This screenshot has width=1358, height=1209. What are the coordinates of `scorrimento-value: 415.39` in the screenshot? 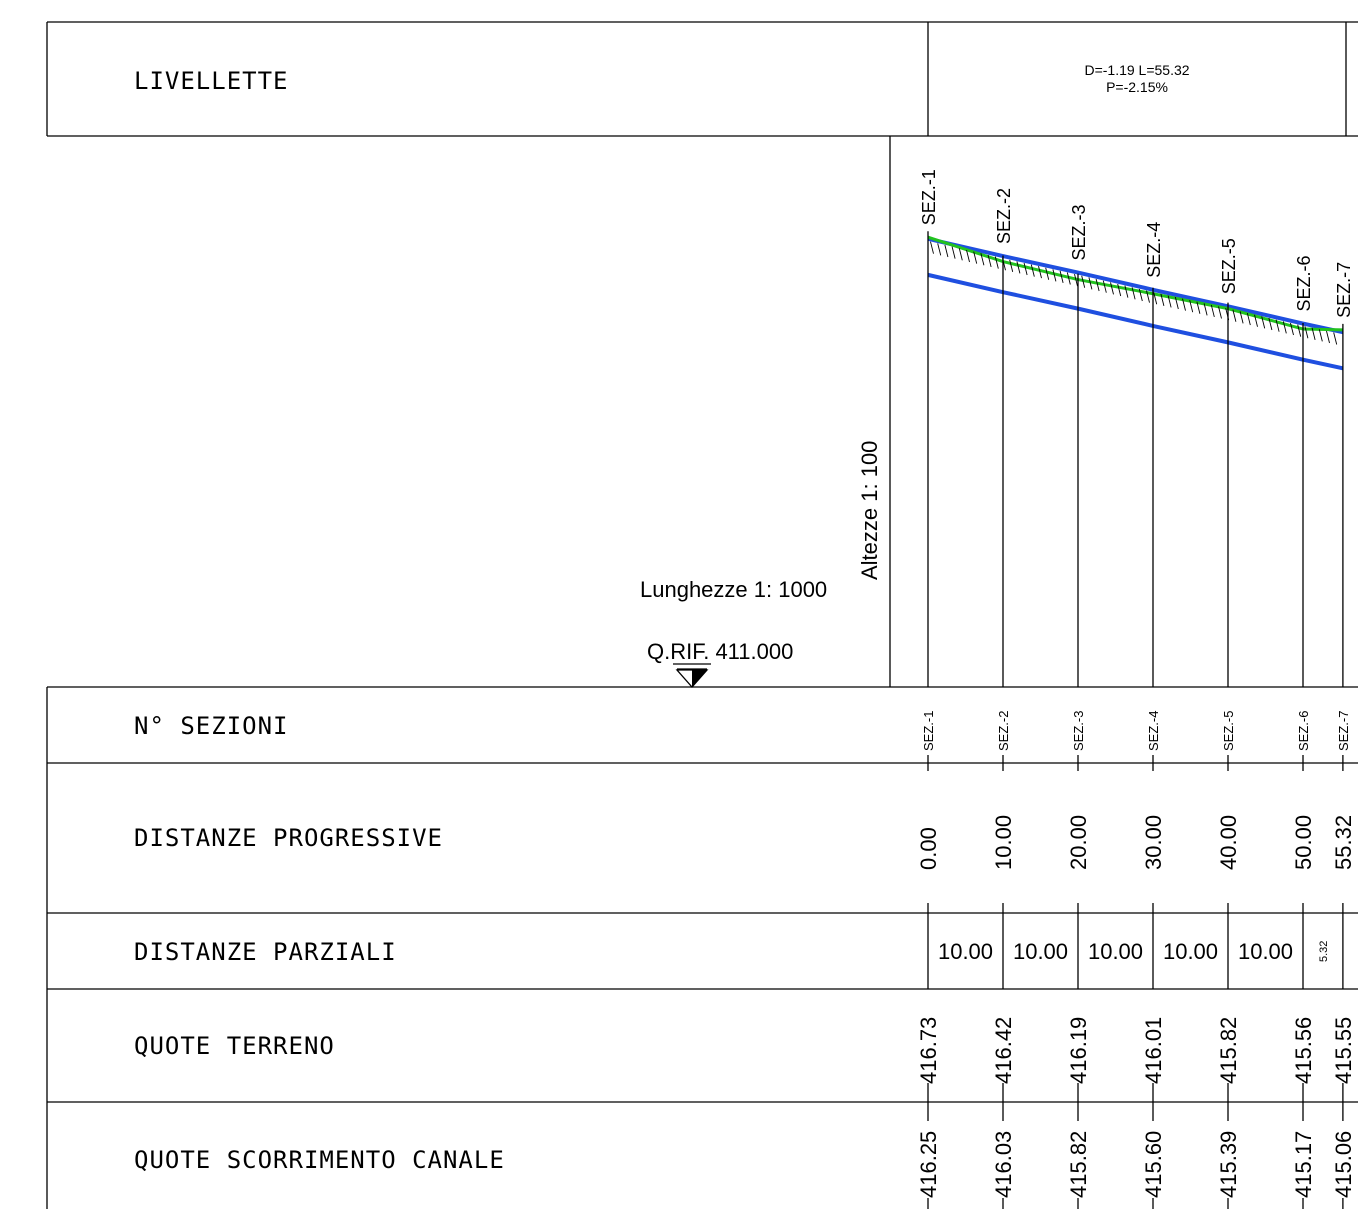 It's located at (1228, 1164).